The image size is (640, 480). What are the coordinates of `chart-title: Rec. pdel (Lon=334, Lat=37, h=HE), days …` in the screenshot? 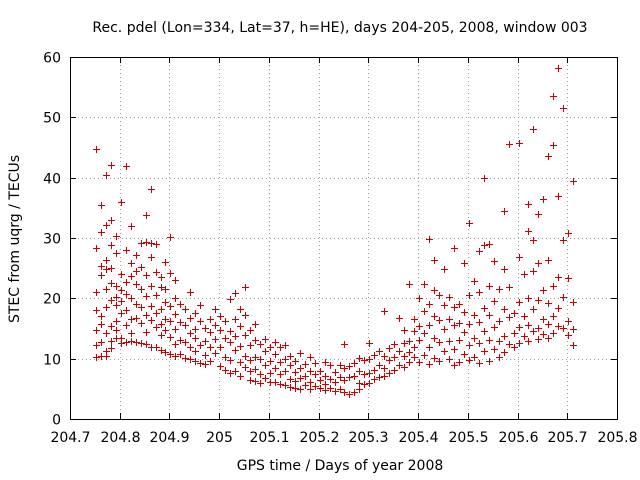 It's located at (339, 28).